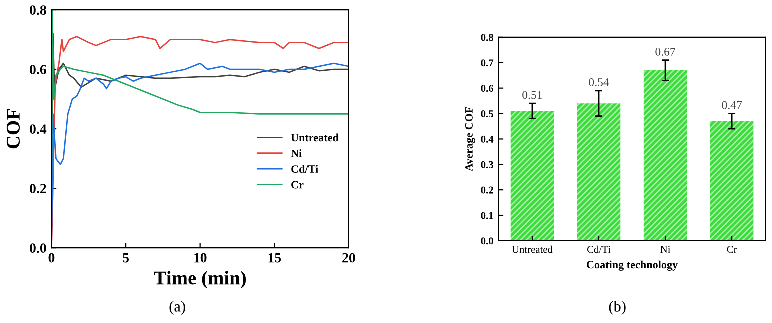  What do you see at coordinates (13, 129) in the screenshot?
I see `y-axis-title: COF` at bounding box center [13, 129].